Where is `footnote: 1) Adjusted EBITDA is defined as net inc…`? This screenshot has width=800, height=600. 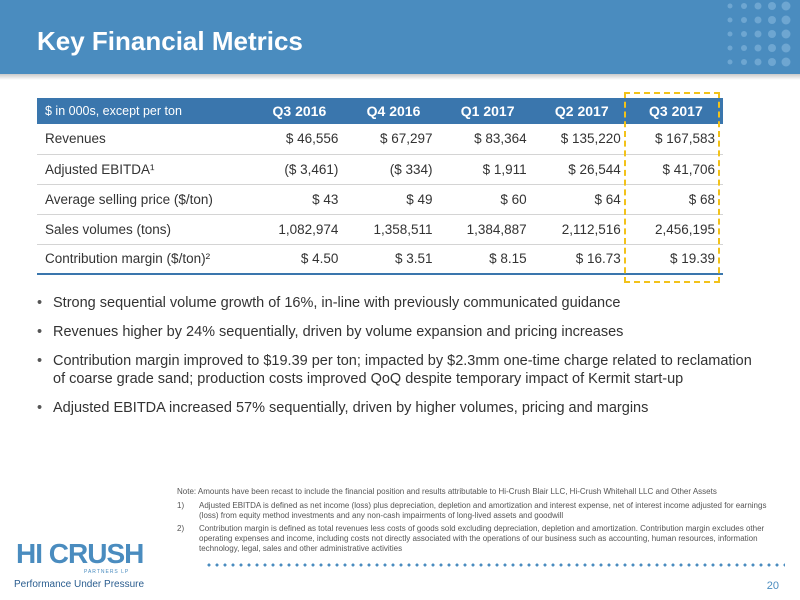
footnote: 1) Adjusted EBITDA is defined as net inc… is located at coordinates (482, 511).